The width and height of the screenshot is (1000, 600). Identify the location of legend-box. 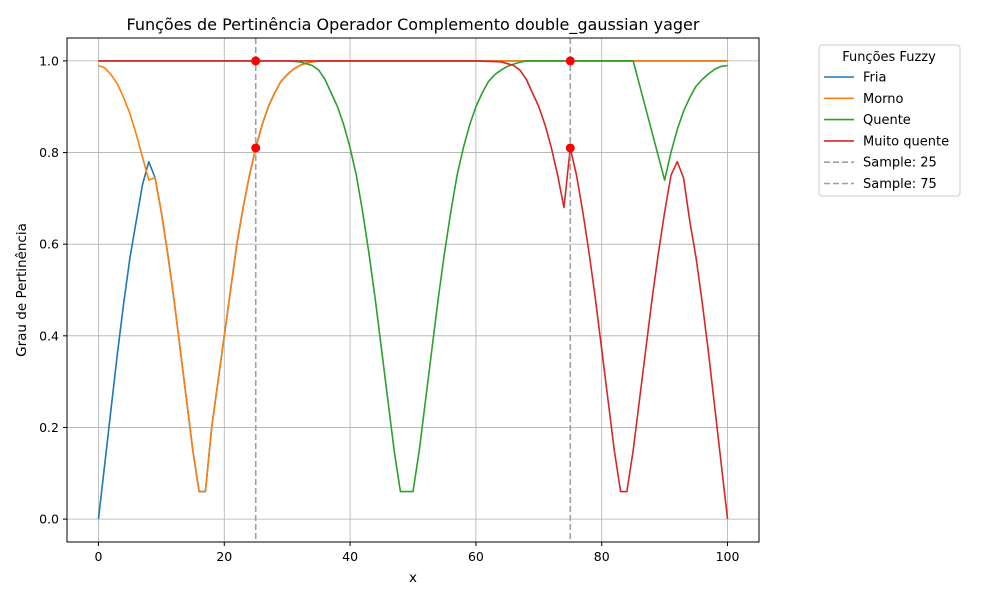
(889, 120).